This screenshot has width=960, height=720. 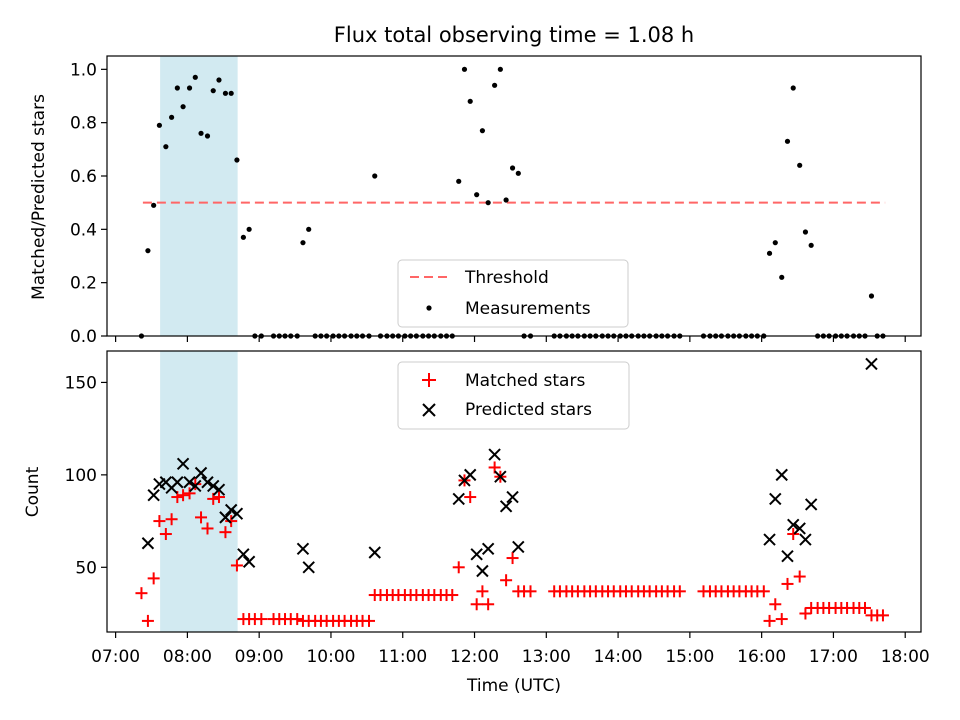 What do you see at coordinates (429, 380) in the screenshot?
I see `legend-matched-swatch` at bounding box center [429, 380].